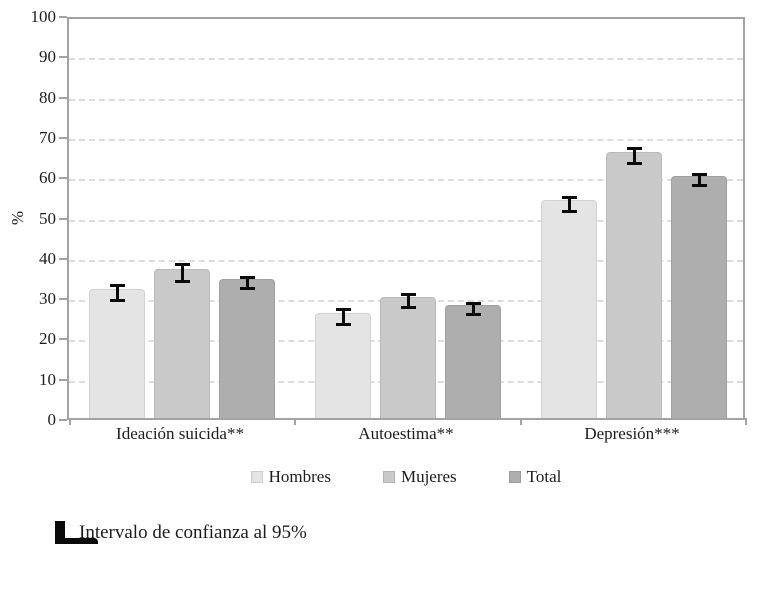  What do you see at coordinates (47, 178) in the screenshot?
I see `y-tick-label-60: 60` at bounding box center [47, 178].